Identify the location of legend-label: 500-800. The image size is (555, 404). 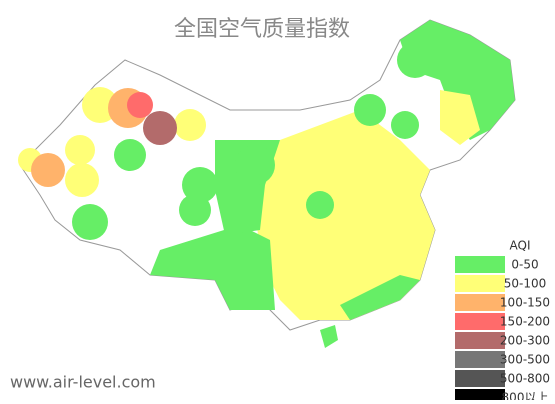
(525, 379).